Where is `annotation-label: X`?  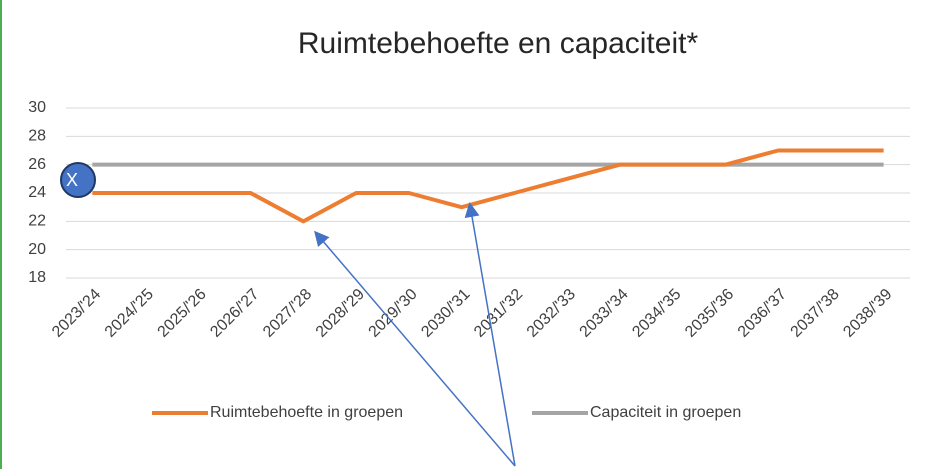 annotation-label: X is located at coordinates (72, 180).